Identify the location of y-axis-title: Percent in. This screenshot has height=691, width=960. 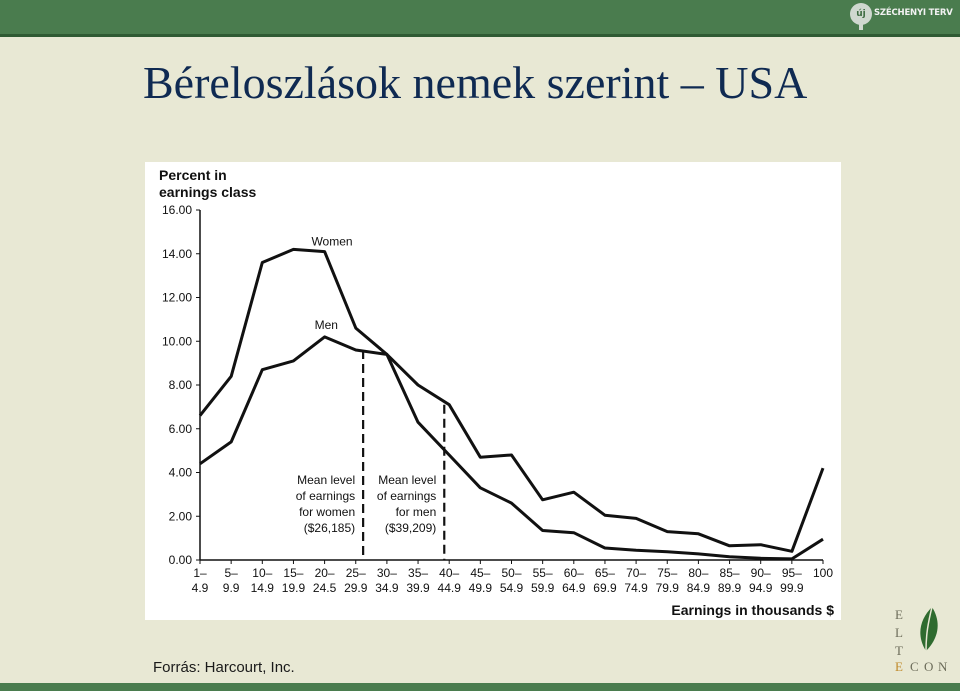
(193, 175).